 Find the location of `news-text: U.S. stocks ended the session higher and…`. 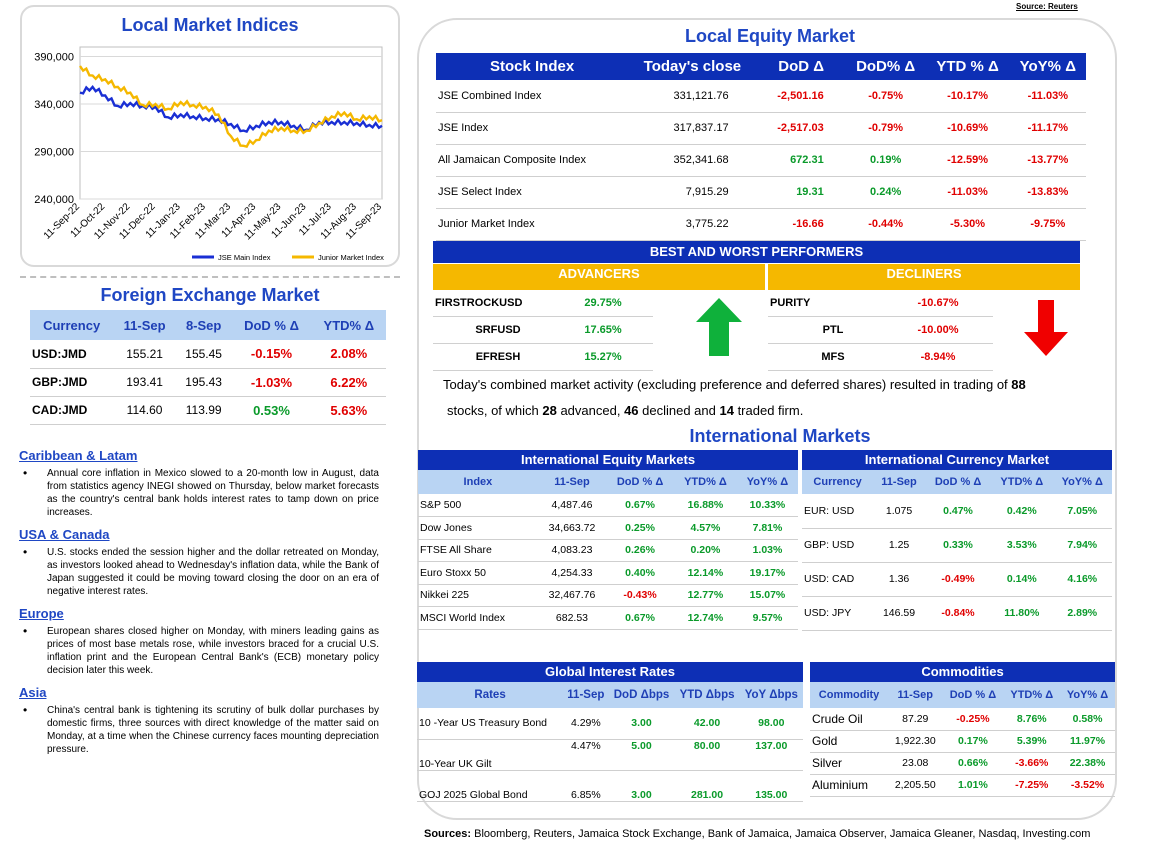

news-text: U.S. stocks ended the session higher and… is located at coordinates (199, 572).